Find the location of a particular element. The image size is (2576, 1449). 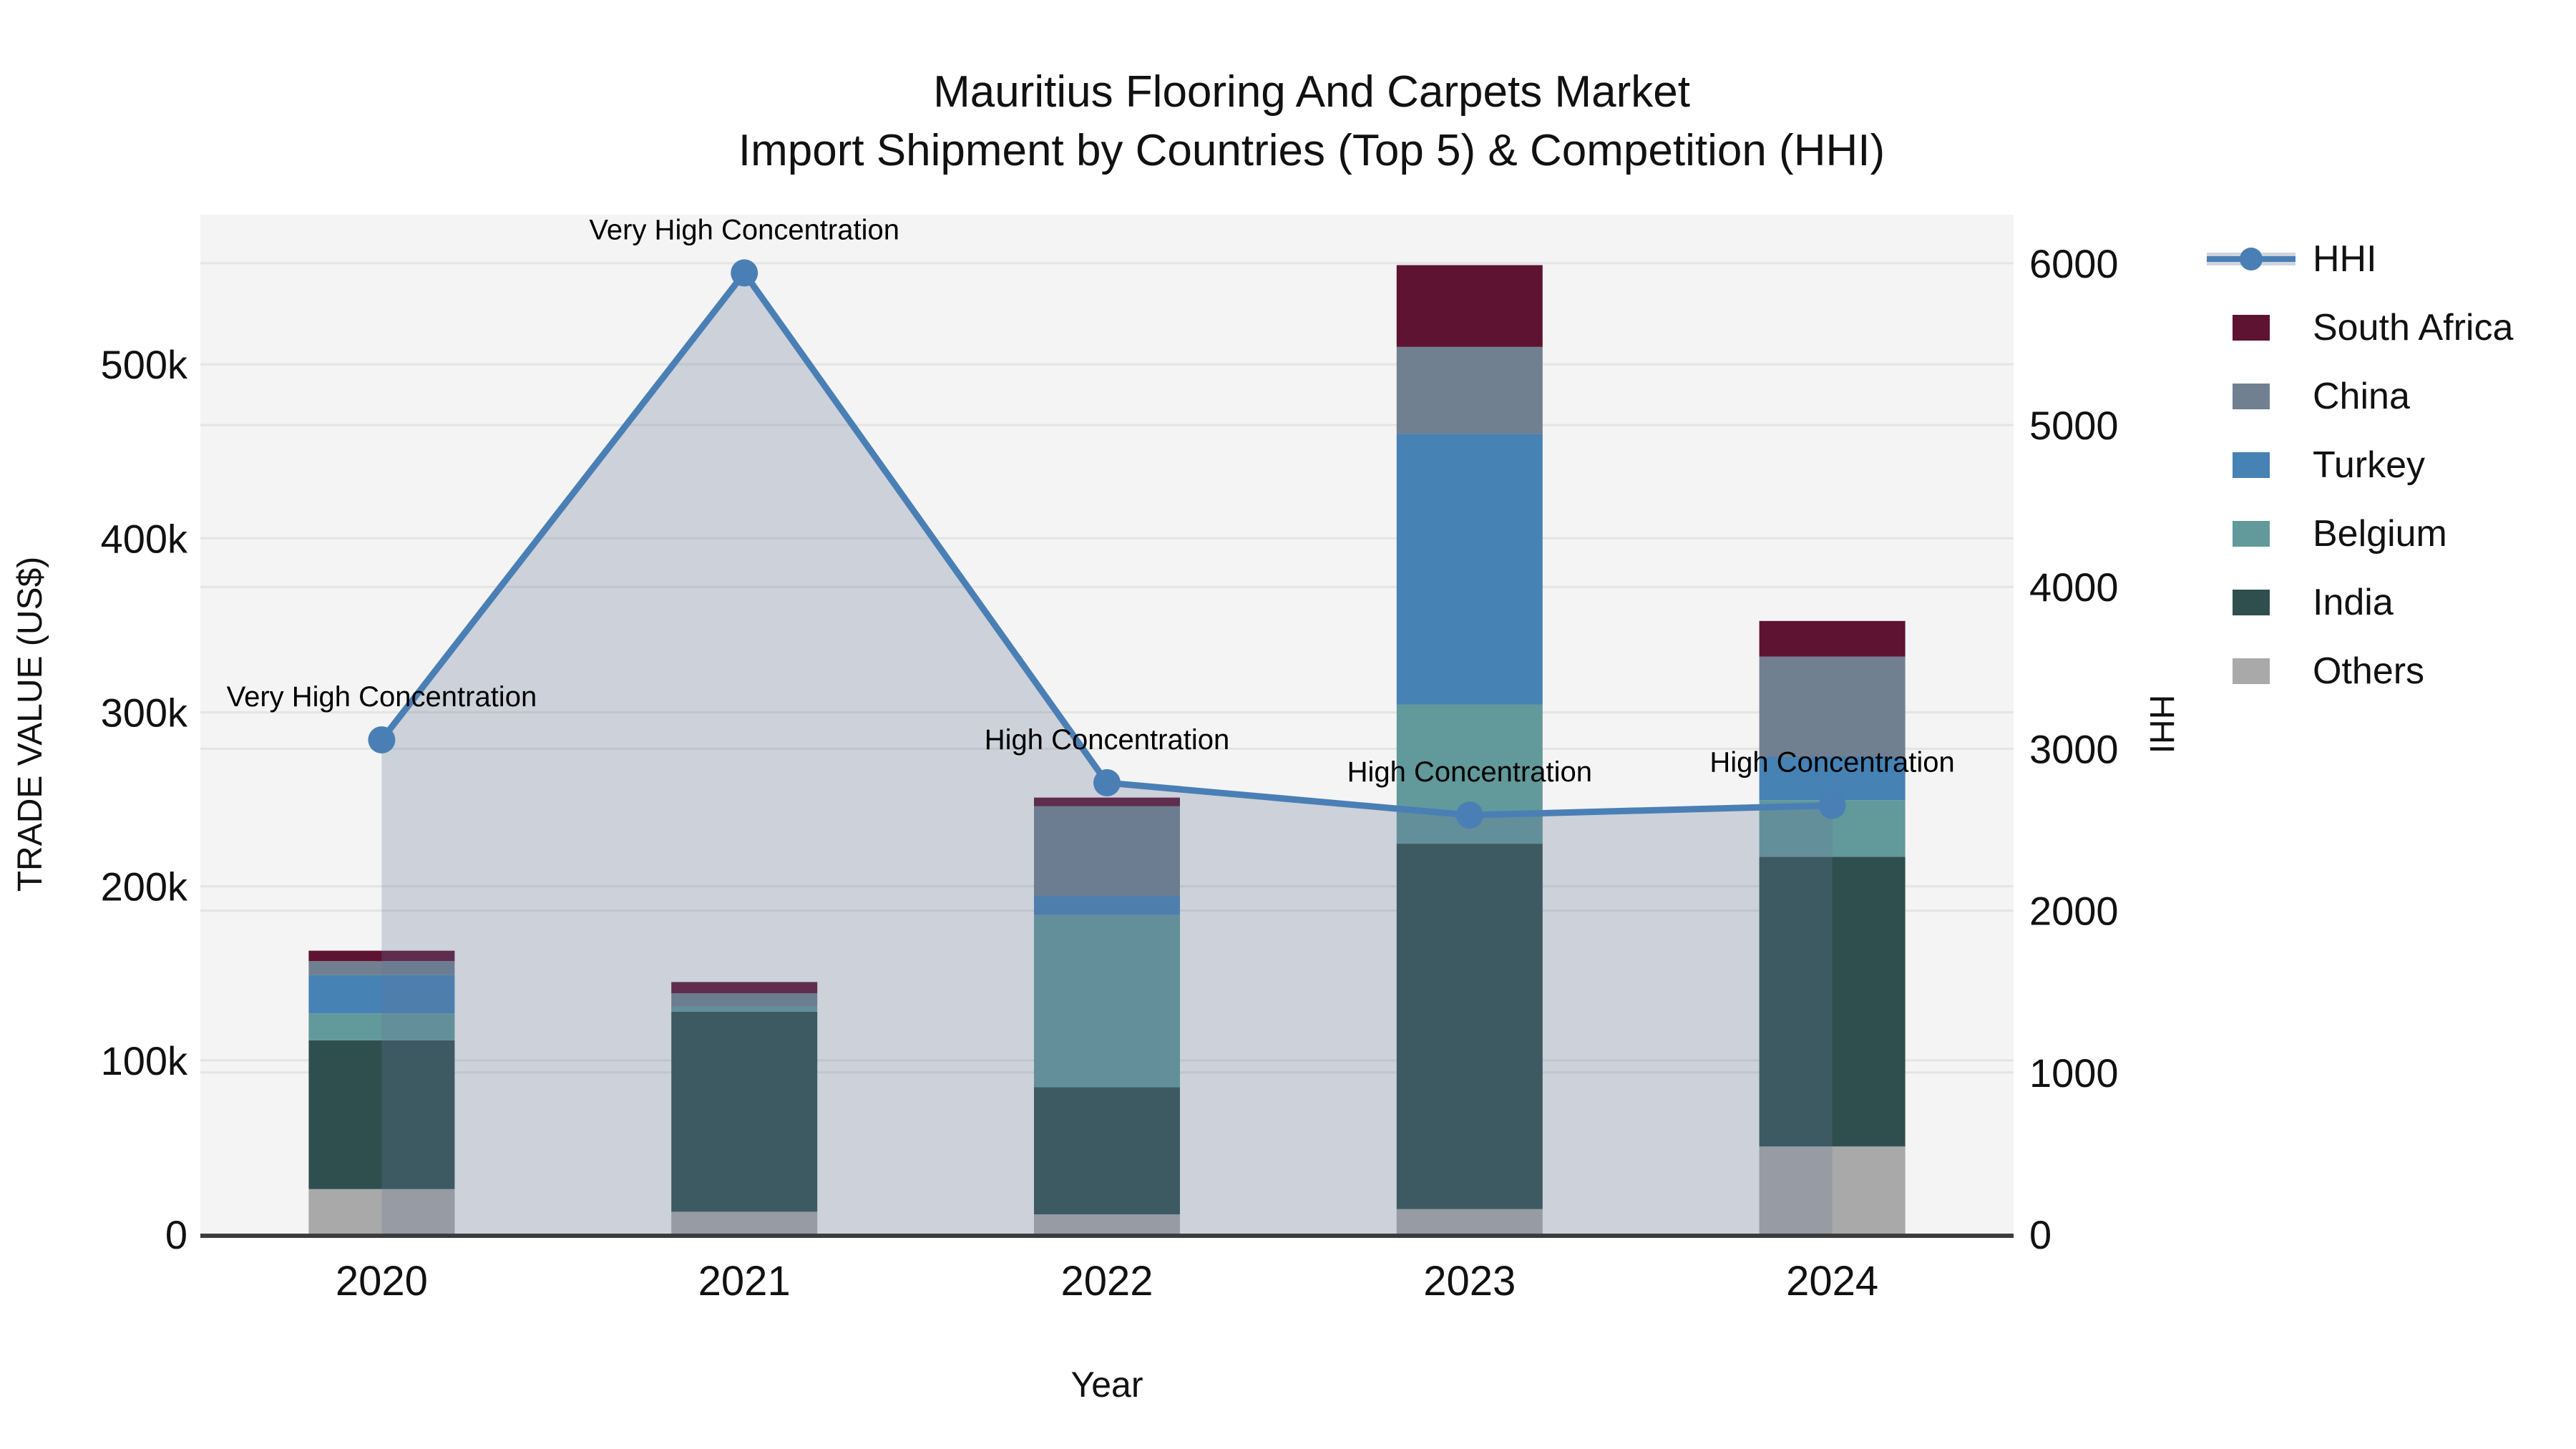

y-left-tick-label: 200k is located at coordinates (144, 886).